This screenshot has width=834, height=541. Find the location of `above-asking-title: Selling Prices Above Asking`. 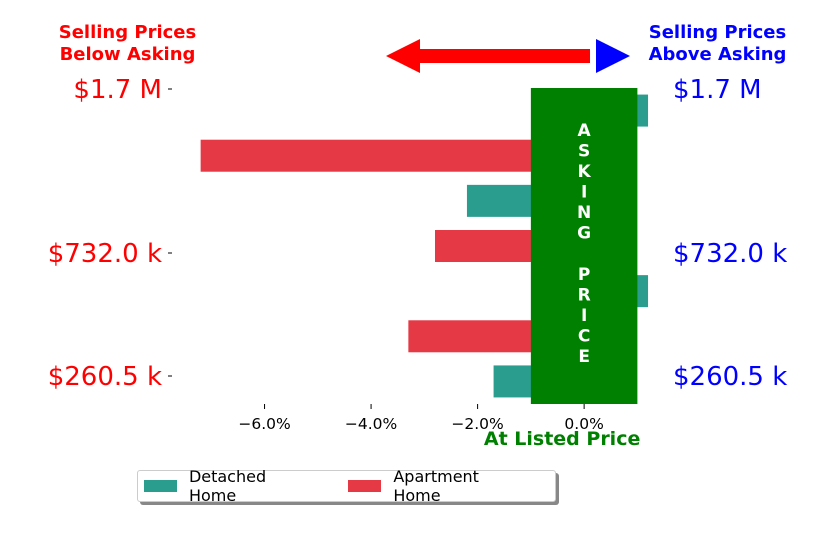

above-asking-title: Selling Prices Above Asking is located at coordinates (717, 43).